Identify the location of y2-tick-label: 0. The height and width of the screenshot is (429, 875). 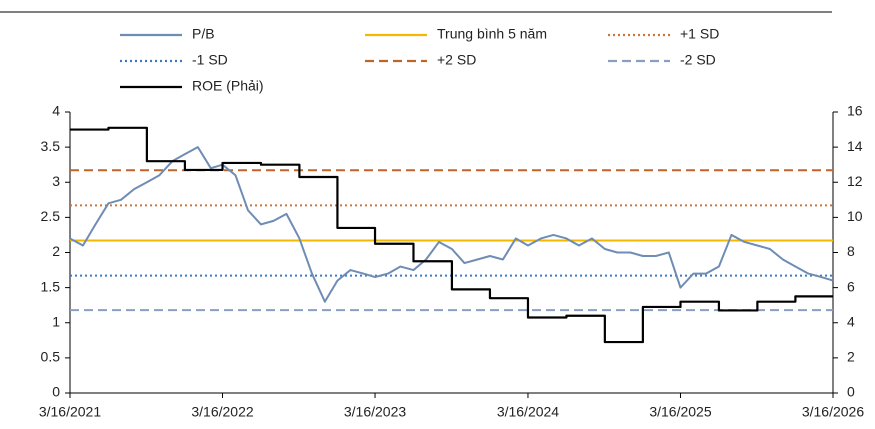
(851, 392).